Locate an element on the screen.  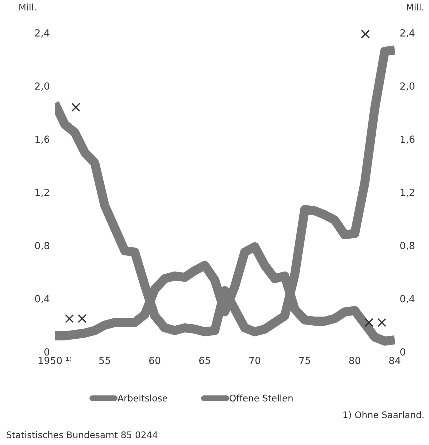
y2-tick-label: 0,4 is located at coordinates (407, 299).